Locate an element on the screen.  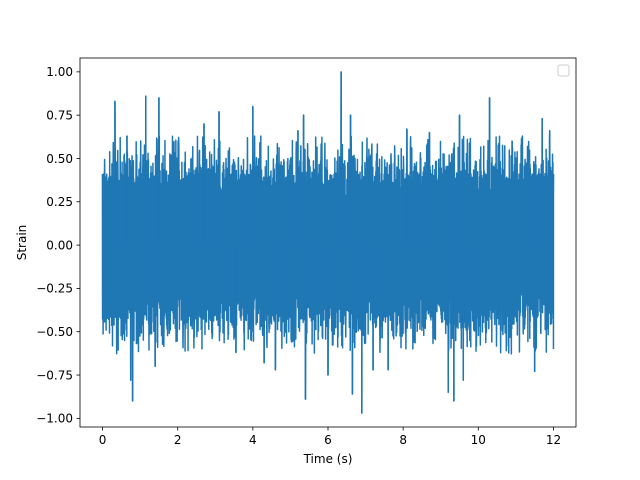
x-tick-label: 12 is located at coordinates (553, 440).